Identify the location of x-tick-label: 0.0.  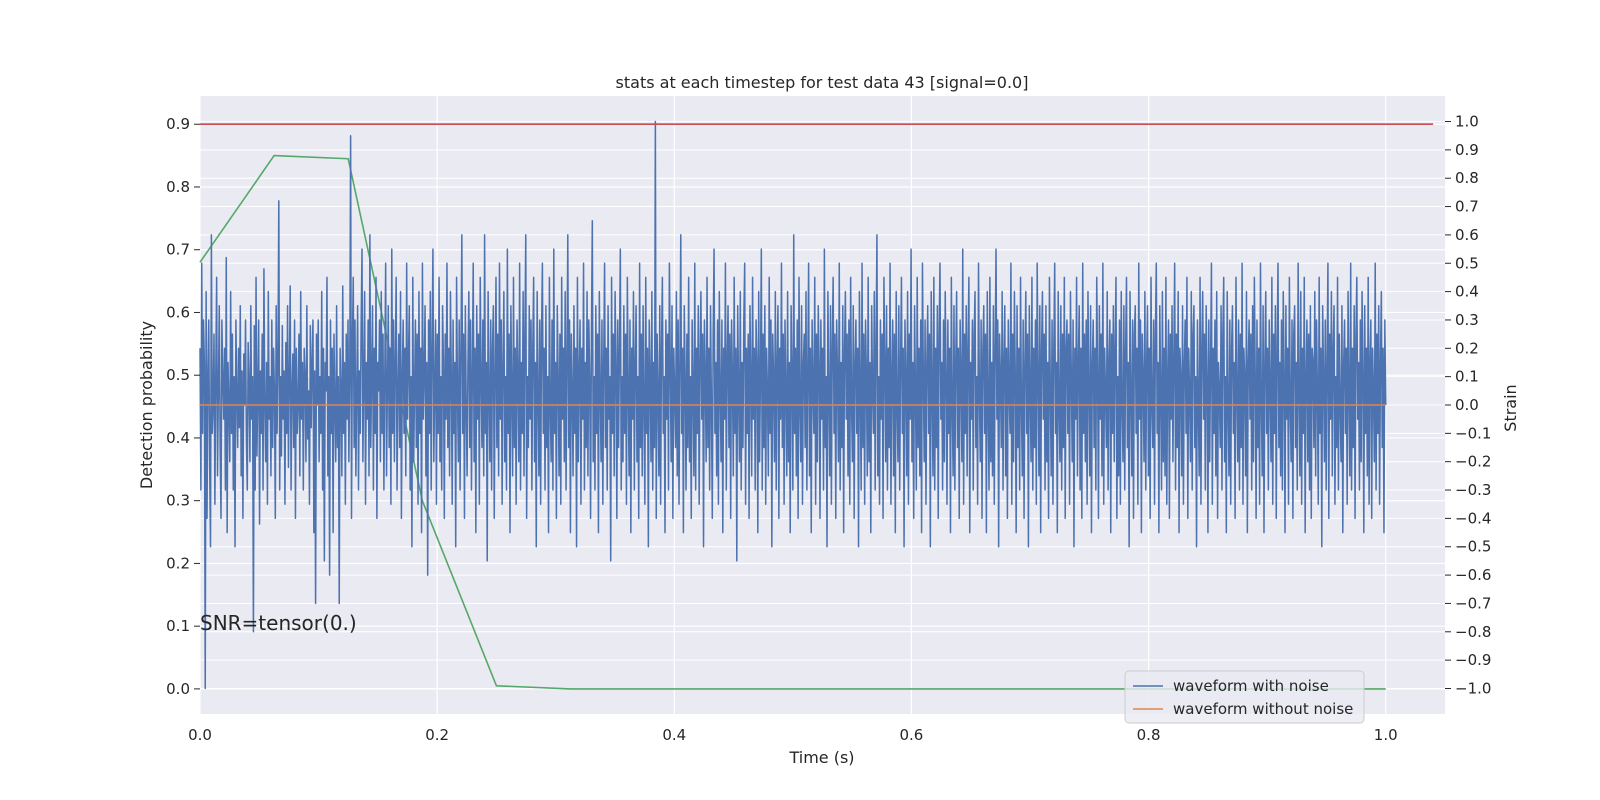
(200, 735).